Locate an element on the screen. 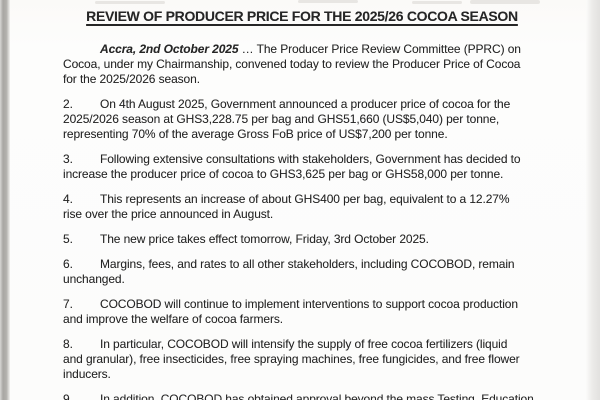 The height and width of the screenshot is (400, 600). paragraph-number: 9. is located at coordinates (68, 396).